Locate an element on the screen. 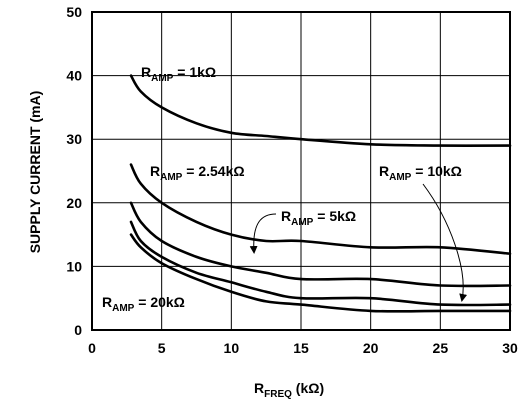 The width and height of the screenshot is (525, 404). arrow-5k-pointer is located at coordinates (263, 233).